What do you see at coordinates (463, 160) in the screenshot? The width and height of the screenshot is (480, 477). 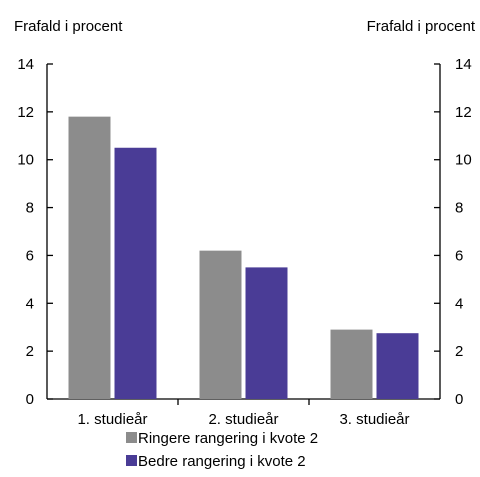 I see `right-tick-label: 10` at bounding box center [463, 160].